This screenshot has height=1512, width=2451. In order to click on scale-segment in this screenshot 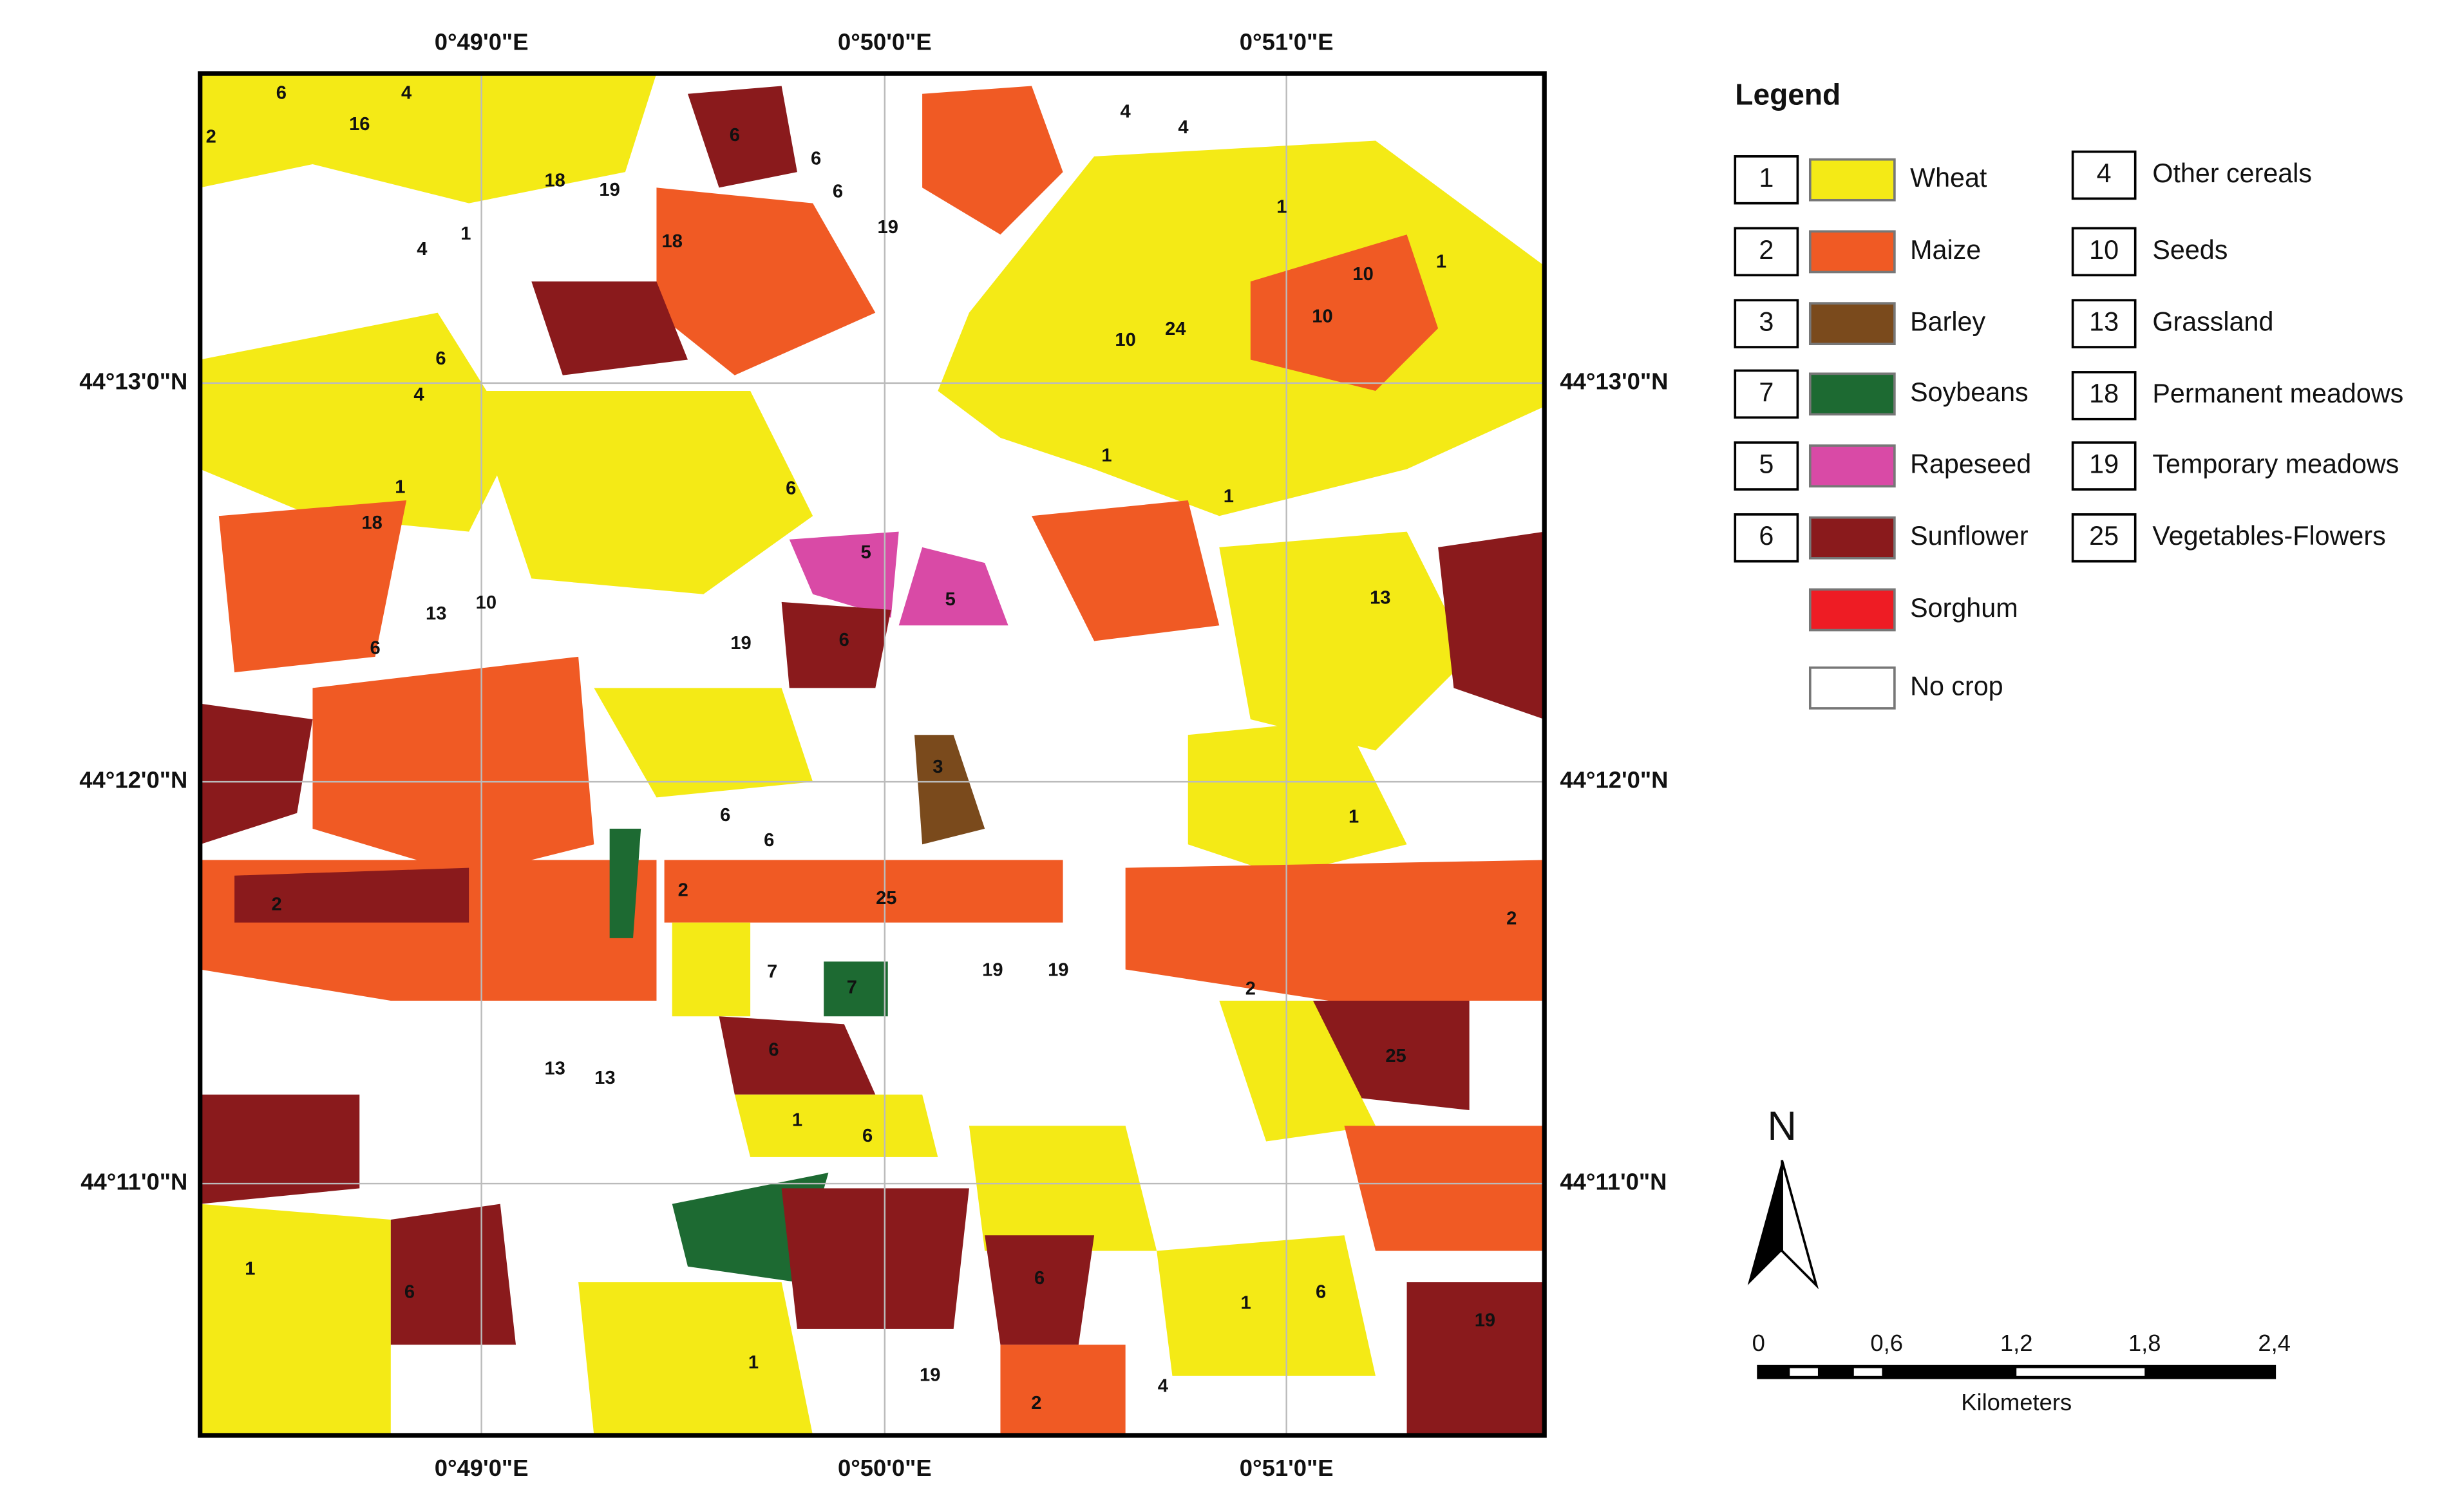, I will do `click(2080, 1372)`.